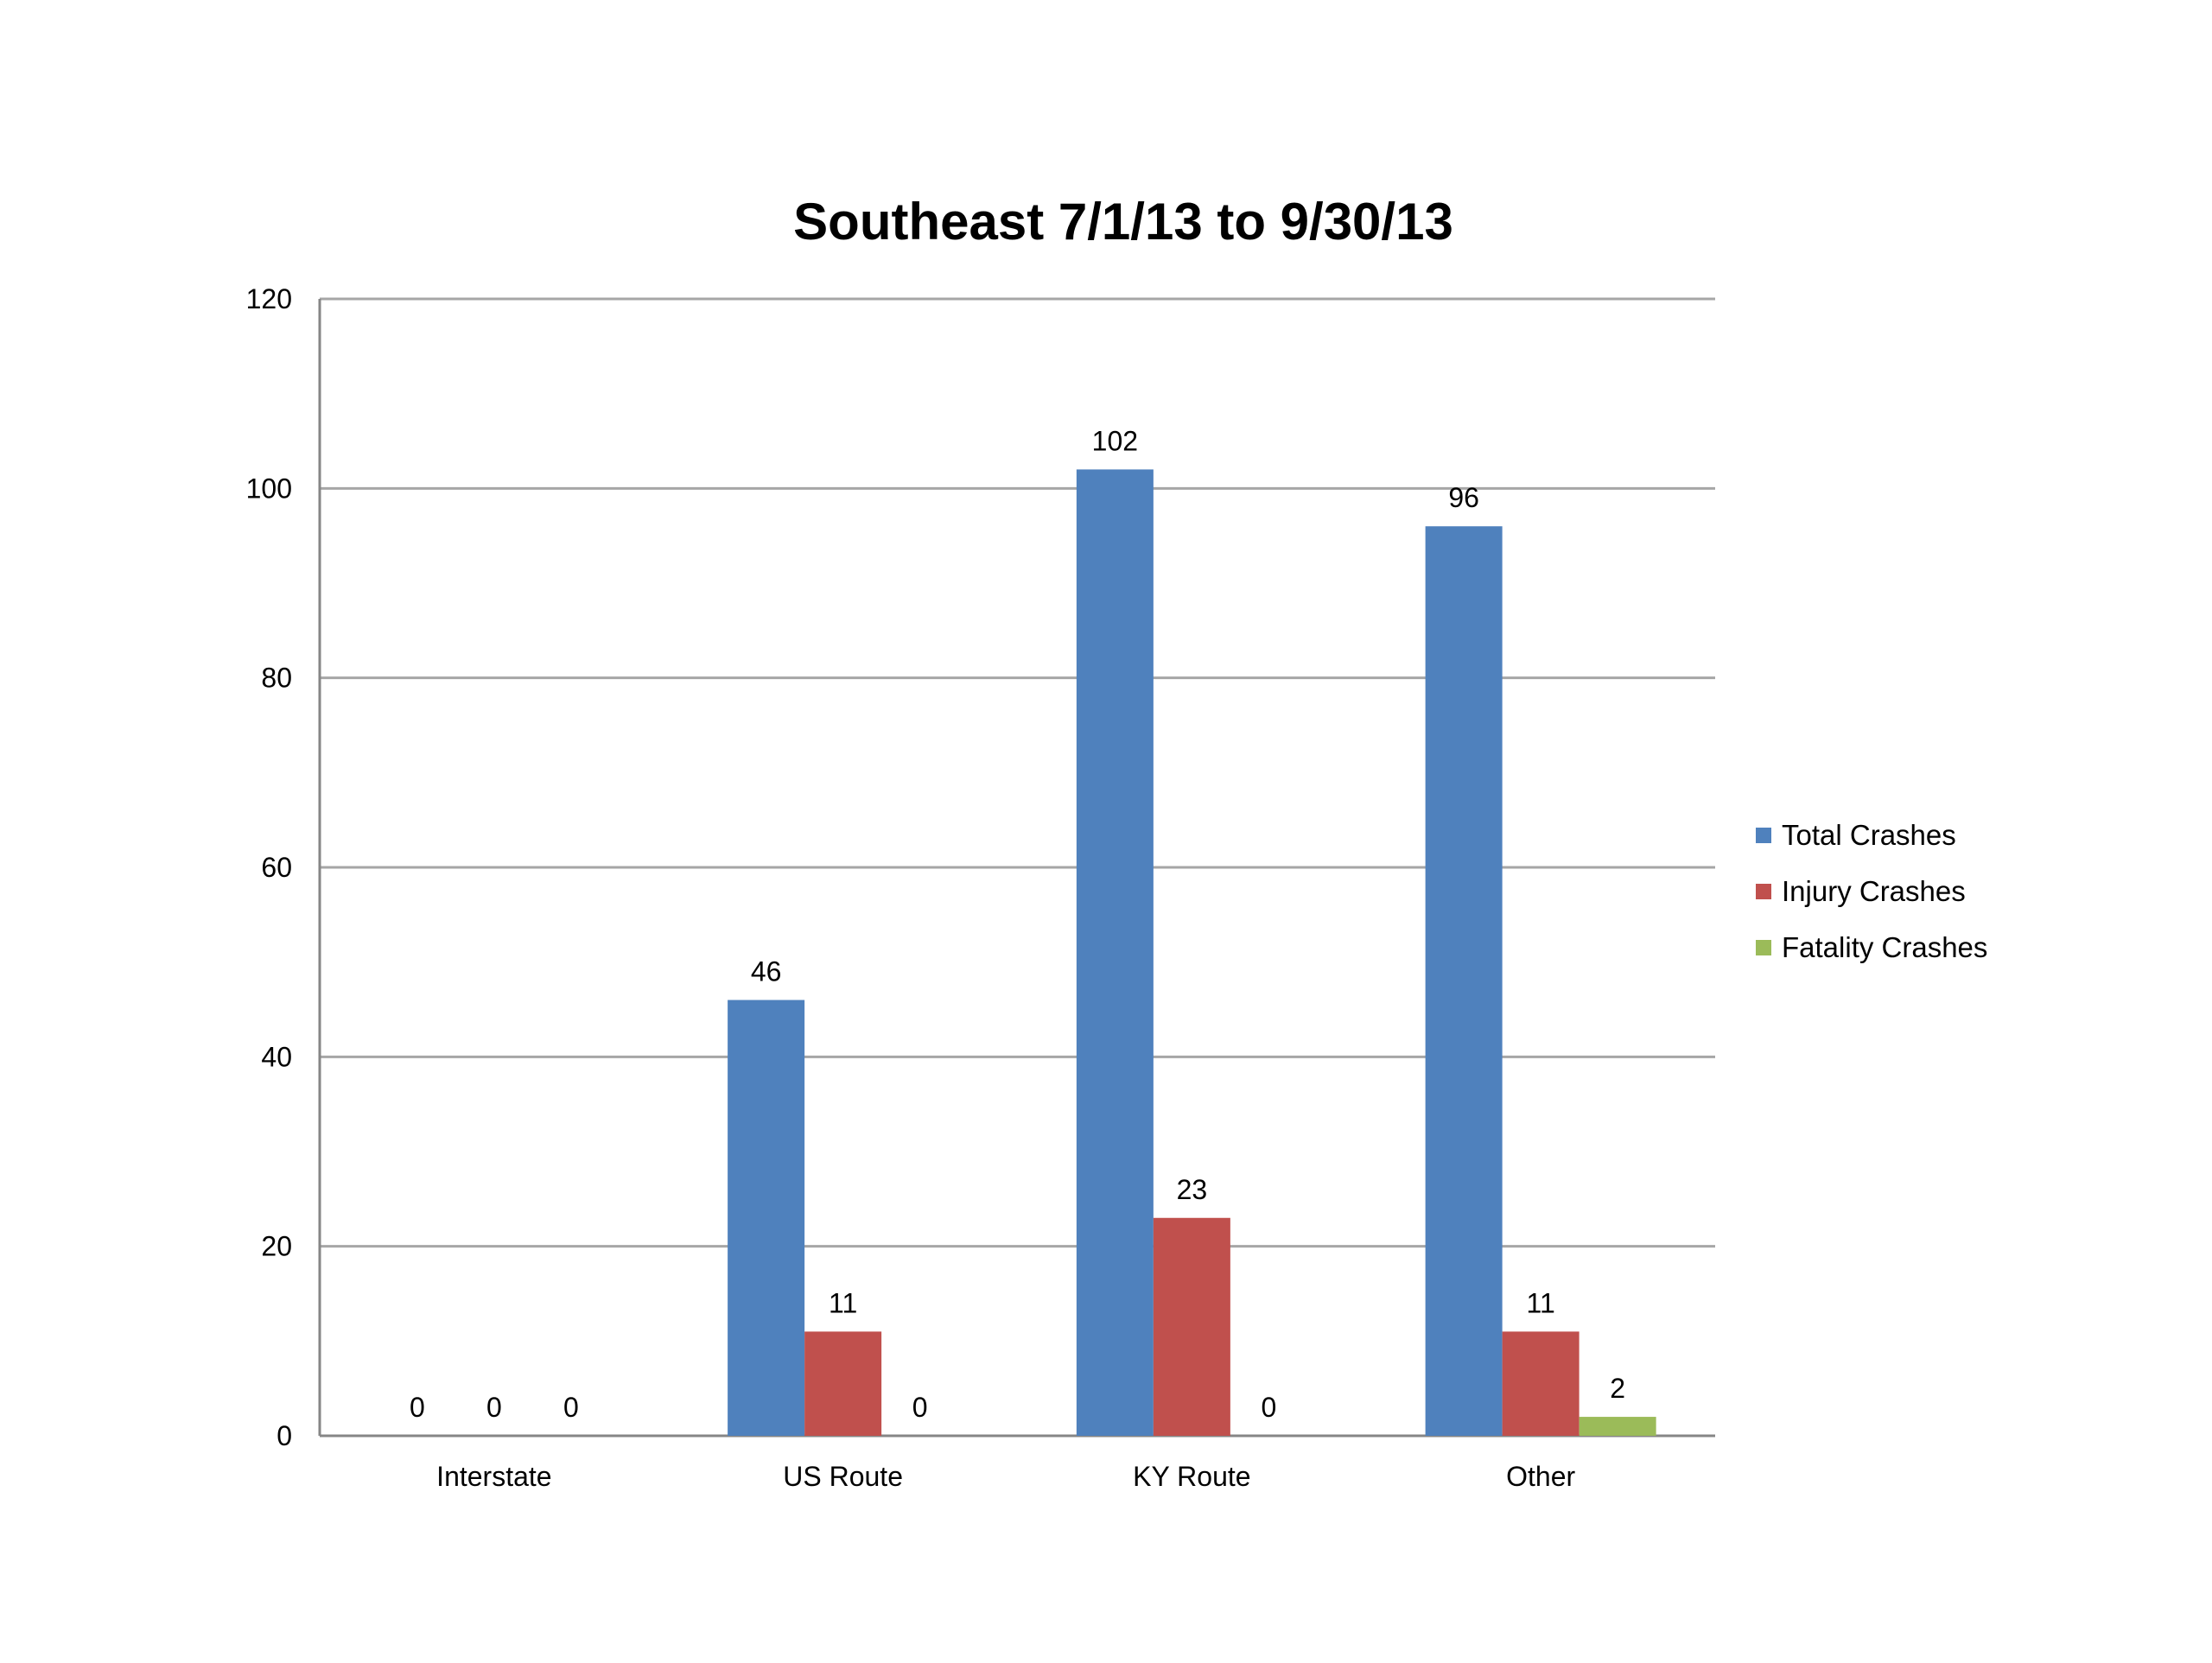  Describe the element at coordinates (276, 1057) in the screenshot. I see `y-tick-label: 40` at that location.